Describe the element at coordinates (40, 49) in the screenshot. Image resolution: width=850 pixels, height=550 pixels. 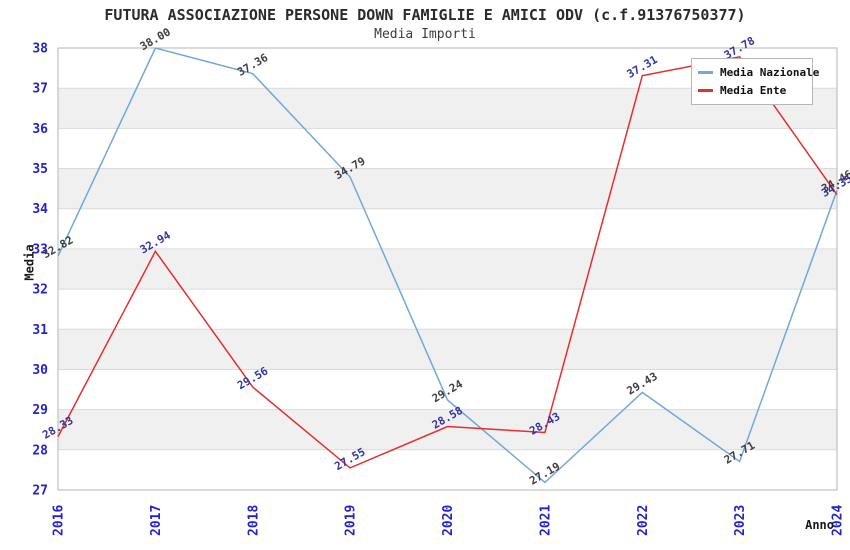
I see `y-tick-label: 38` at that location.